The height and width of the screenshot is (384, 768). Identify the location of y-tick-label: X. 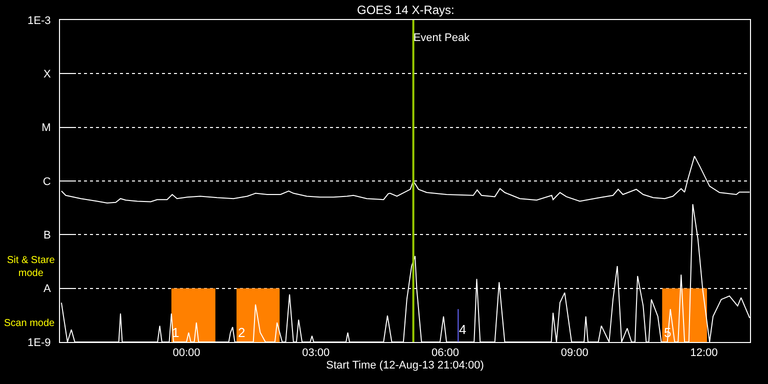
(47, 74).